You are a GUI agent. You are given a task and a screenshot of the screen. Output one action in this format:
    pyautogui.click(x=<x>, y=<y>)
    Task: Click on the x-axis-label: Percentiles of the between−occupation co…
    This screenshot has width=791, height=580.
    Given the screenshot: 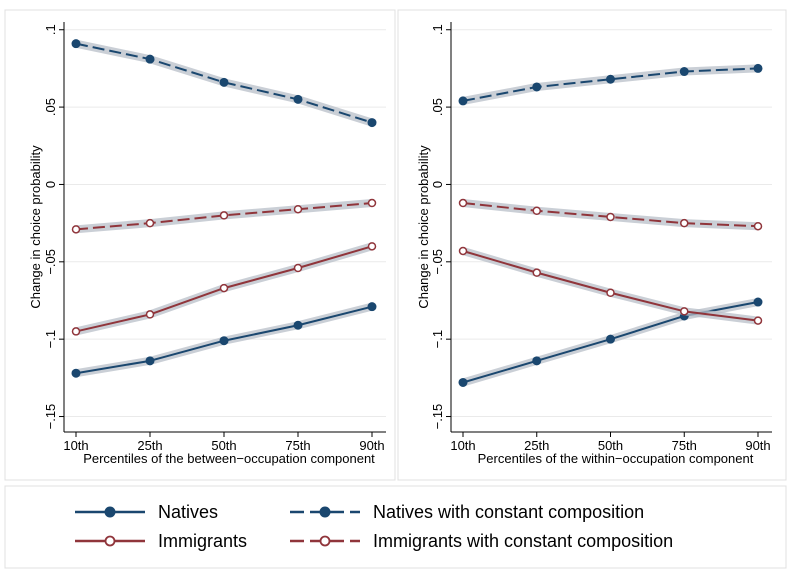 What is the action you would take?
    pyautogui.click(x=229, y=458)
    